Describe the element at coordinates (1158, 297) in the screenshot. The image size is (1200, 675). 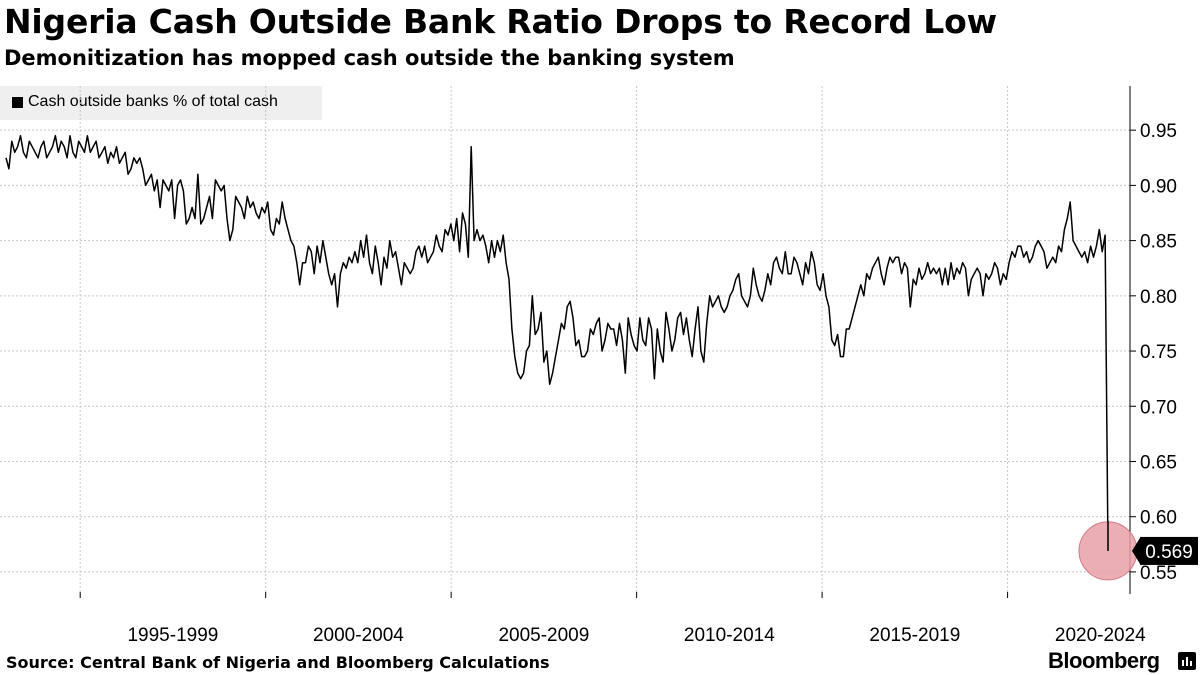
I see `y-tick-label: 0.80` at that location.